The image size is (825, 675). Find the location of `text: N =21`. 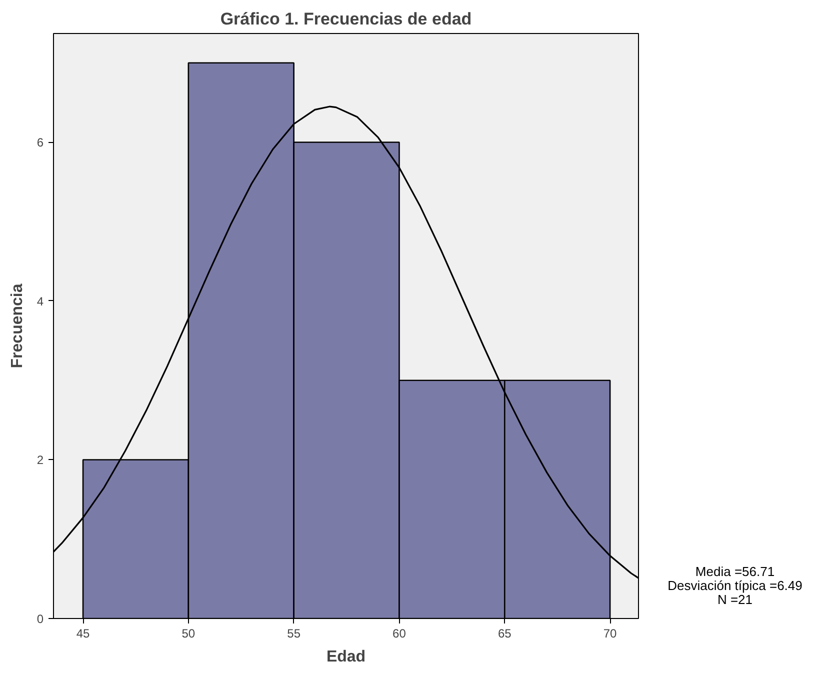

text: N =21 is located at coordinates (735, 599).